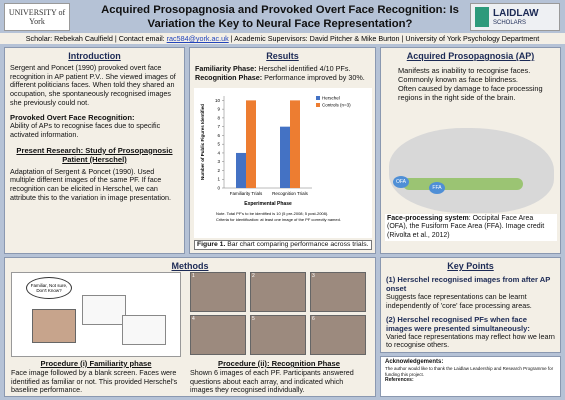 The image size is (565, 400). I want to click on face-number: 6, so click(313, 319).